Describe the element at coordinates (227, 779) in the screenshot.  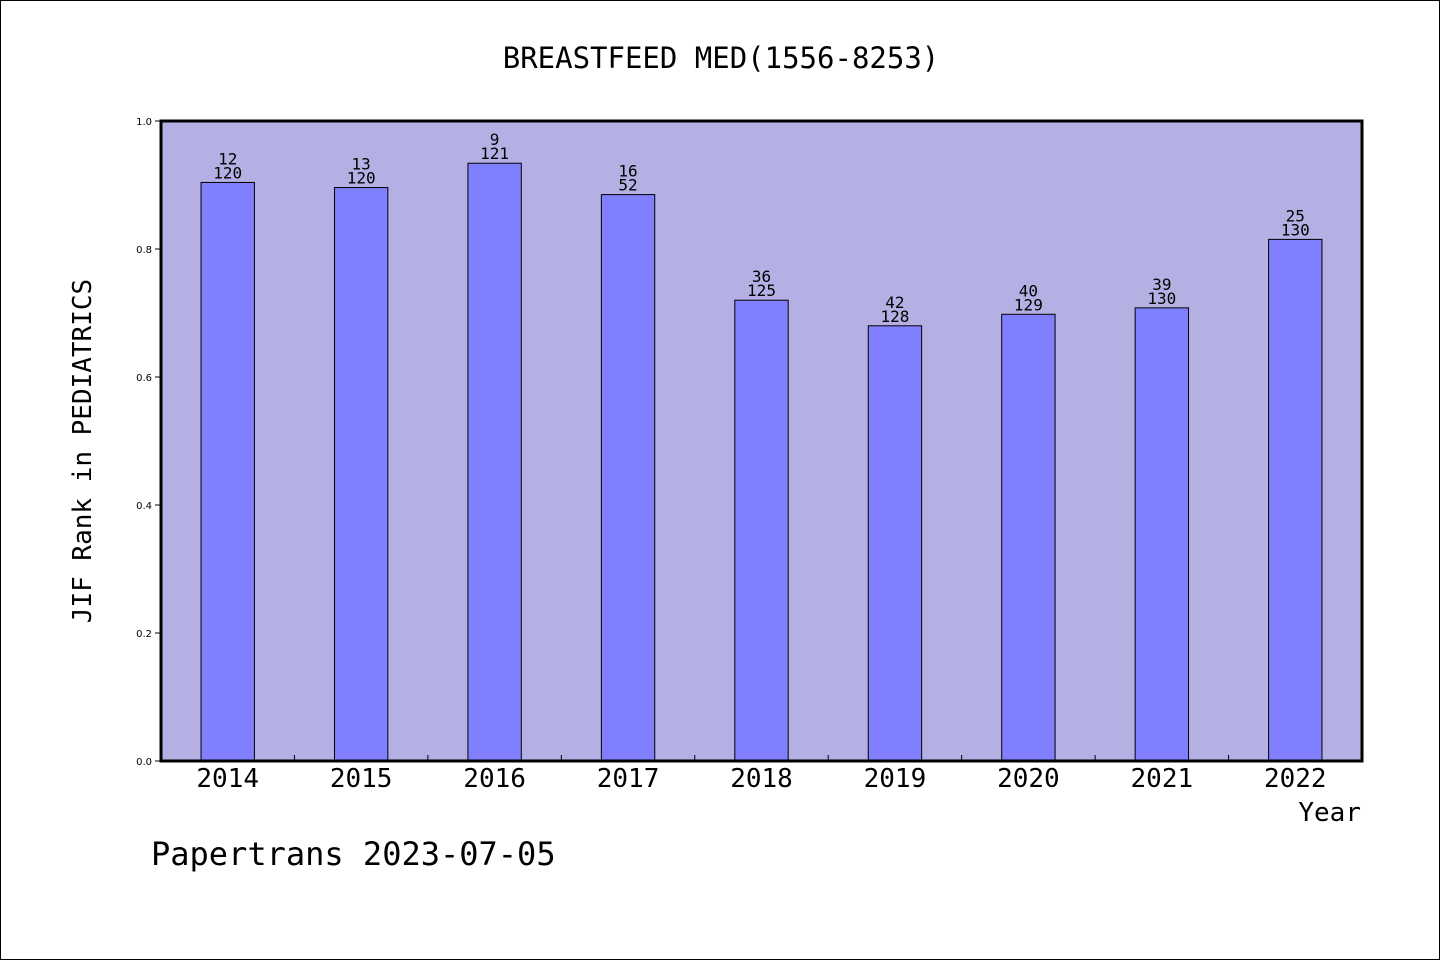
I see `x-tick-label-2014: 2014` at that location.